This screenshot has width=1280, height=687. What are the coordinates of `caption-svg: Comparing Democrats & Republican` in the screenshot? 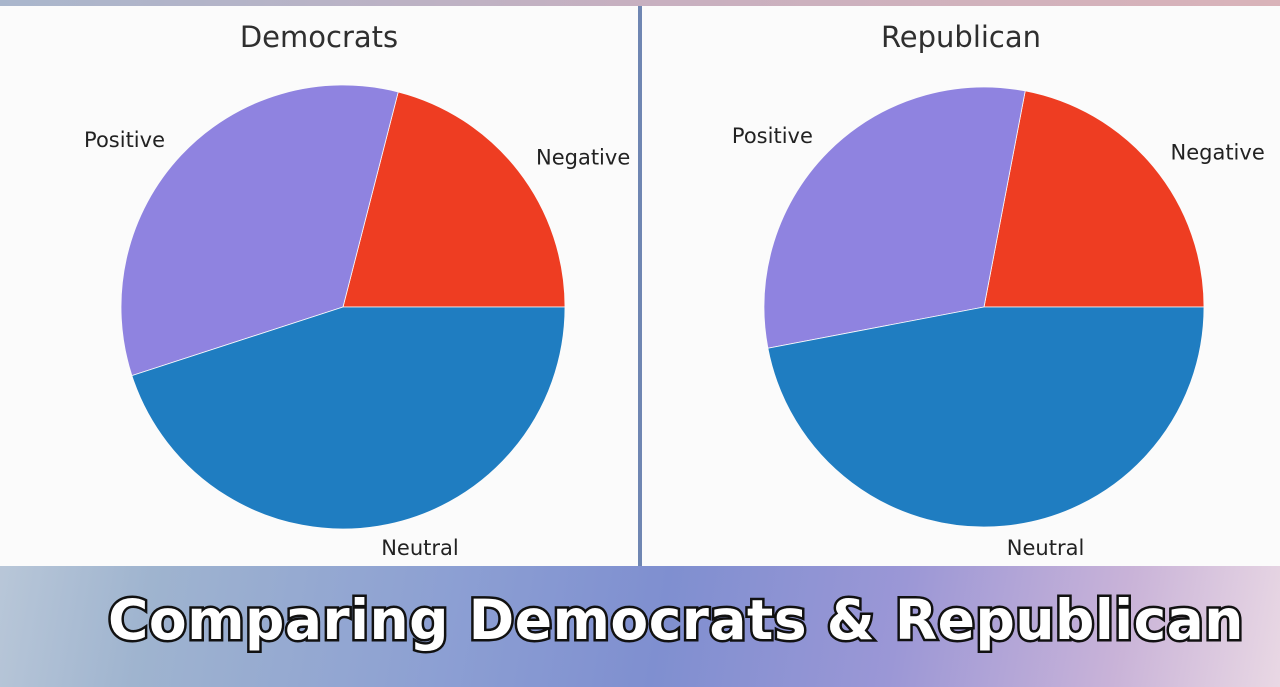 It's located at (676, 620).